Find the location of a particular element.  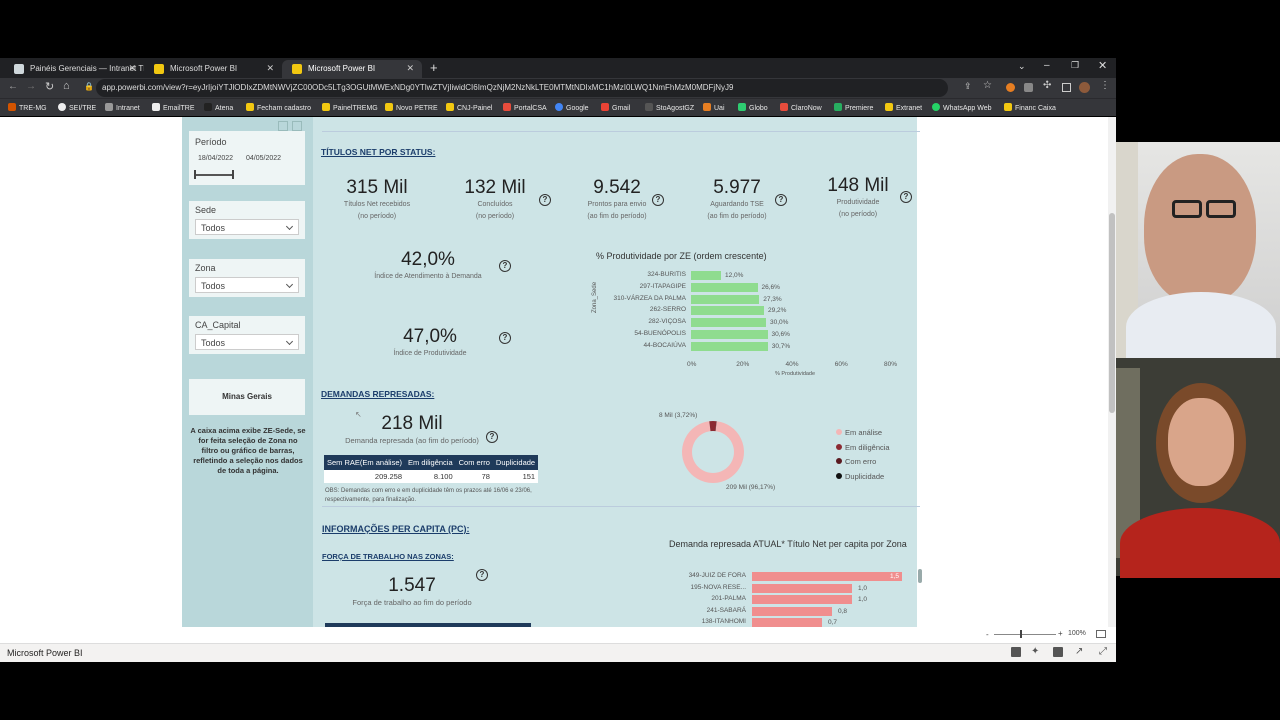

minimize-button: – is located at coordinates (1047, 65).